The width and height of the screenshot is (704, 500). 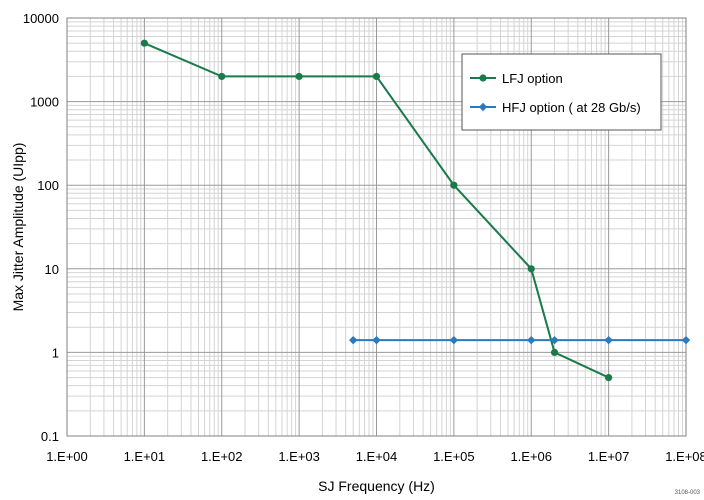 What do you see at coordinates (454, 456) in the screenshot?
I see `x-tick-label: 1.E+05` at bounding box center [454, 456].